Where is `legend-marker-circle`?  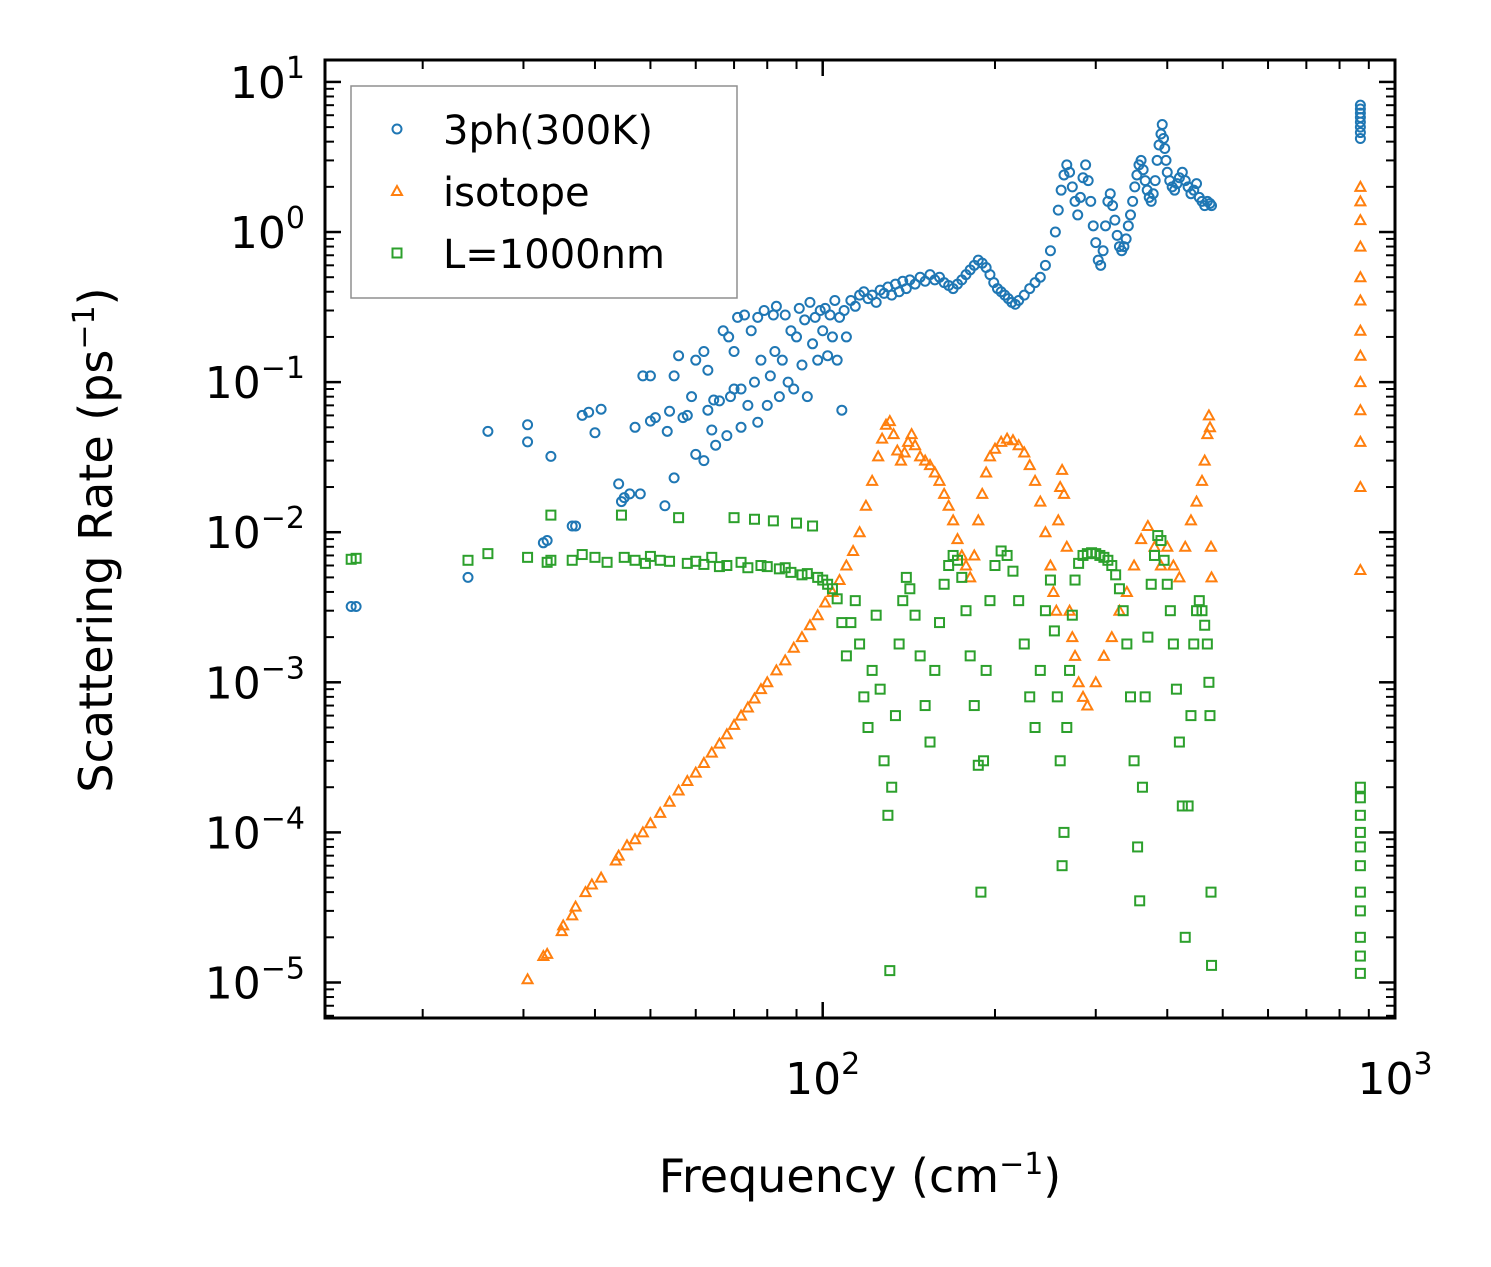 legend-marker-circle is located at coordinates (397, 129).